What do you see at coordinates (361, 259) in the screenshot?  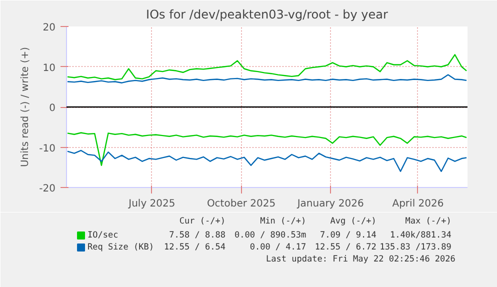 I see `text: Last update: Fri May 22 02:25:46 2026` at bounding box center [361, 259].